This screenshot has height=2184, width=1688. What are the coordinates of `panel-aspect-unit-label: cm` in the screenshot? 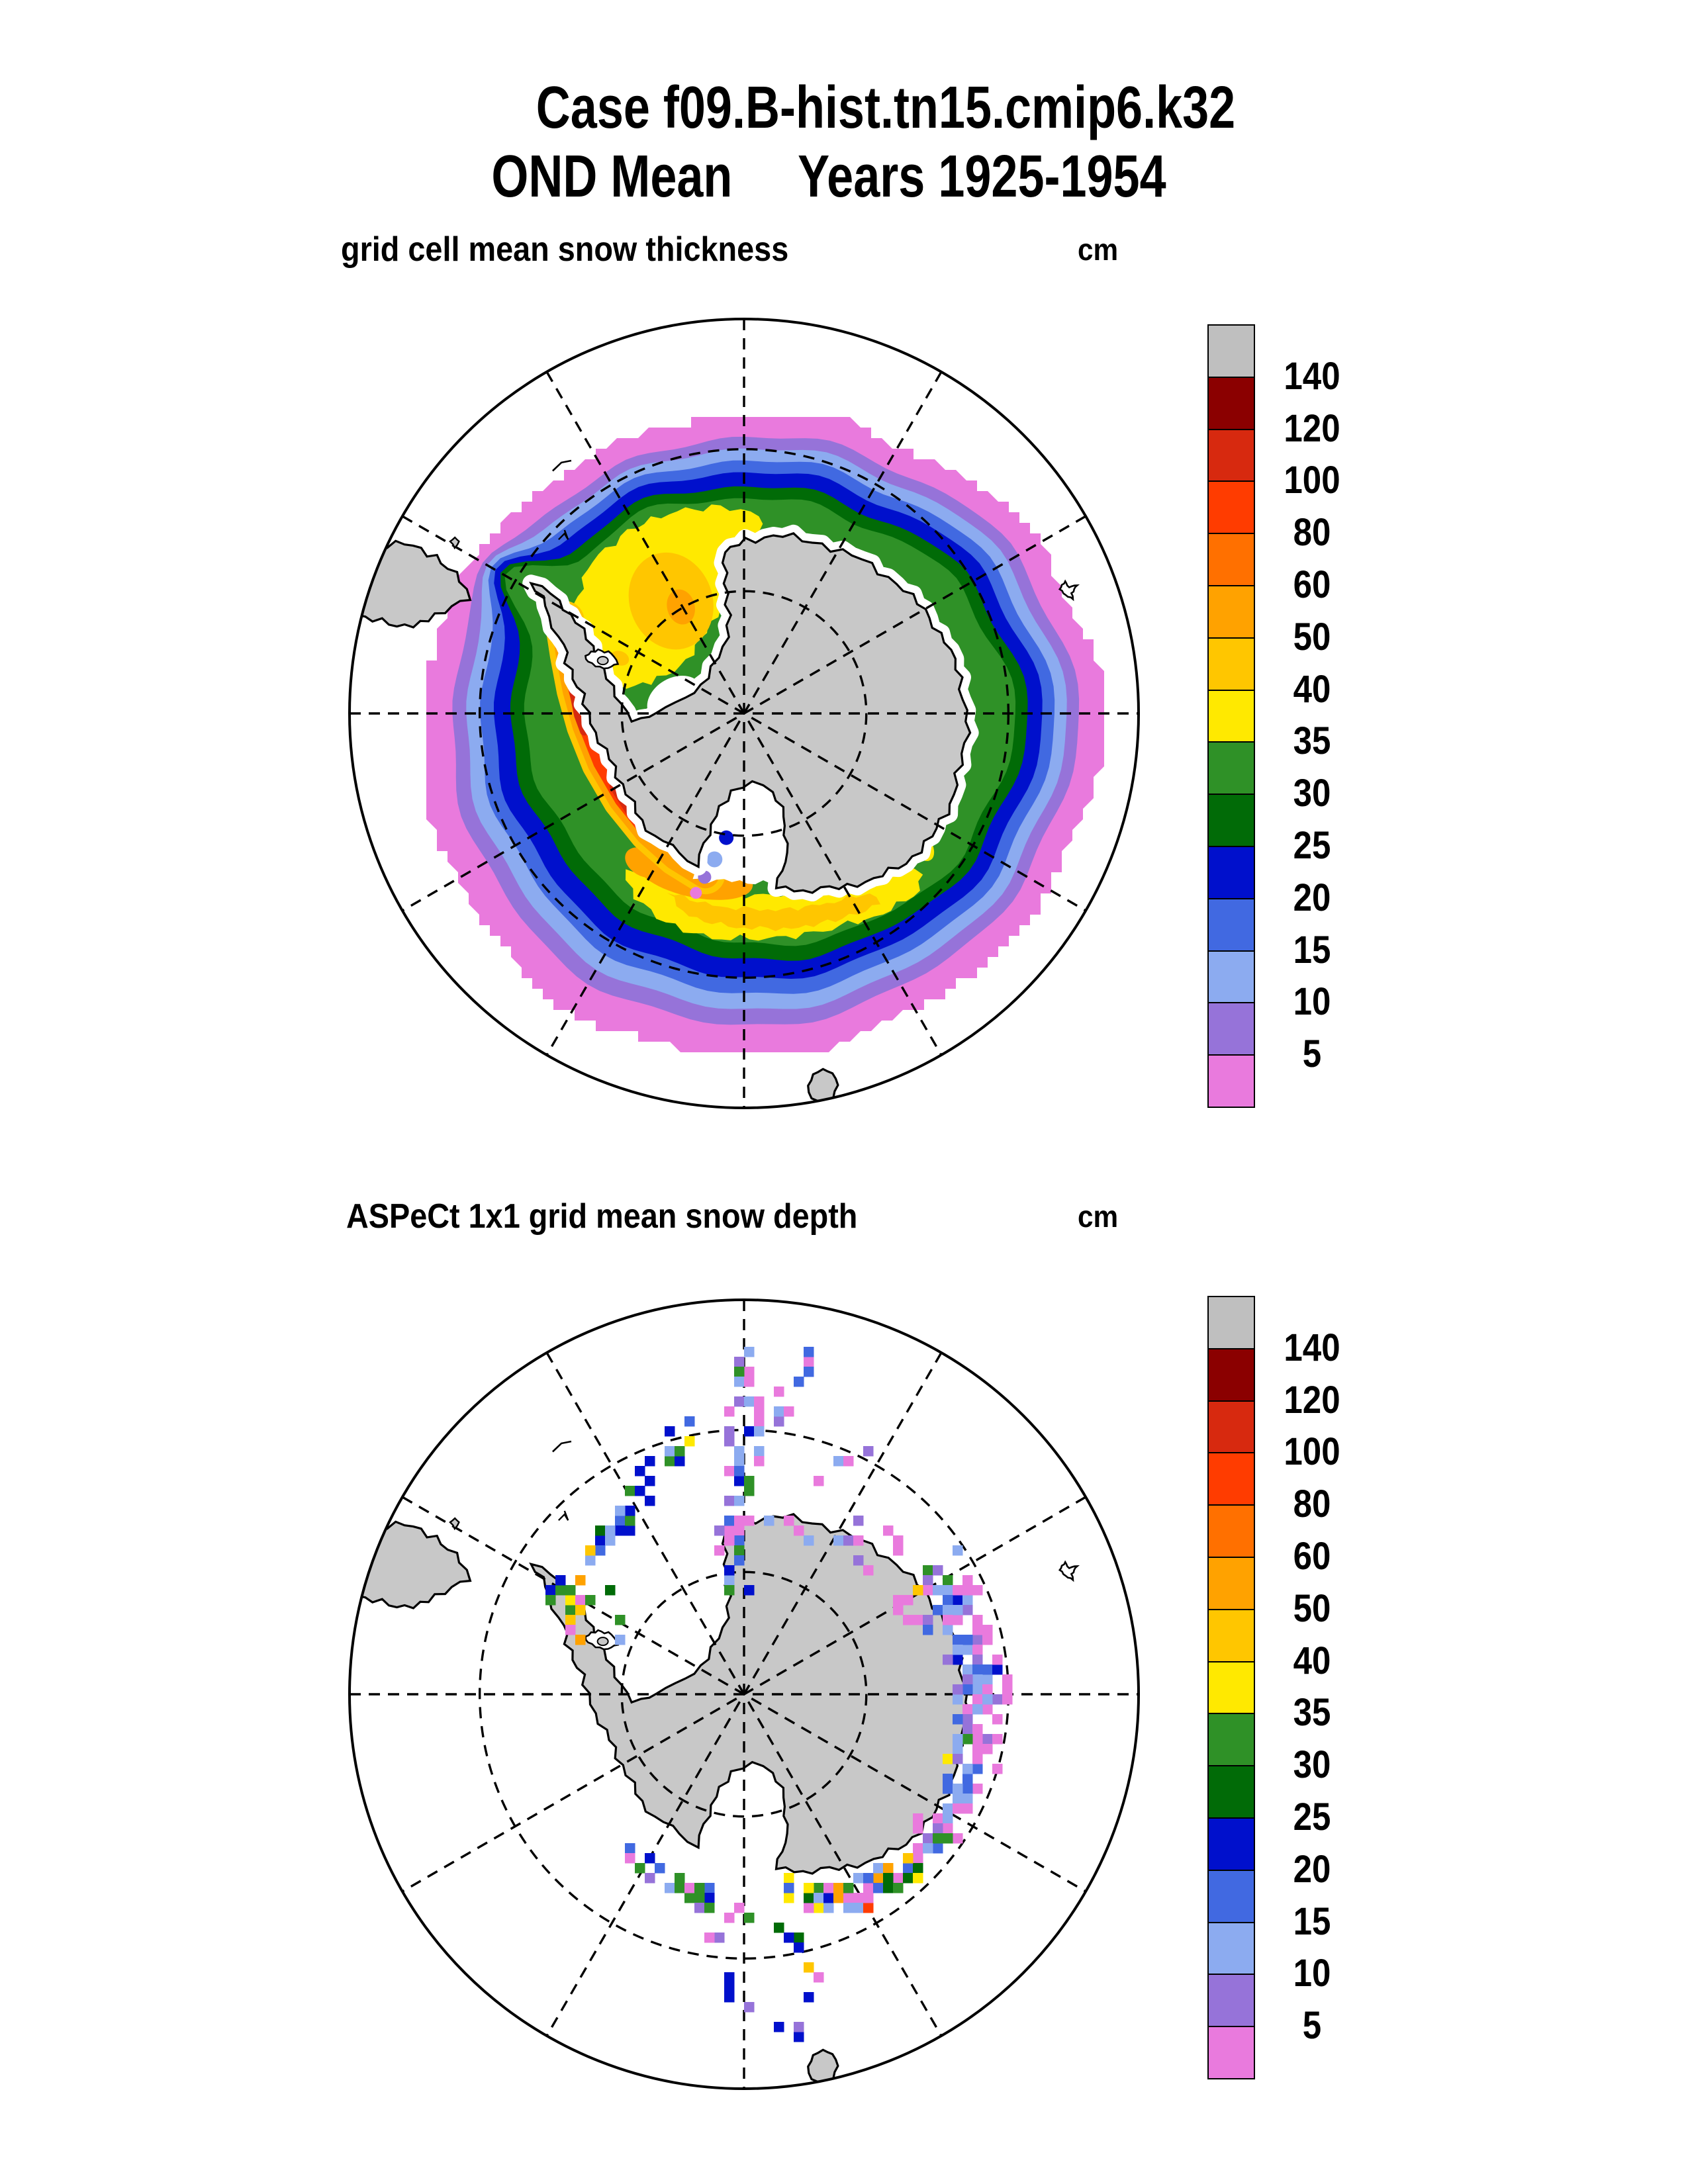 It's located at (1098, 1216).